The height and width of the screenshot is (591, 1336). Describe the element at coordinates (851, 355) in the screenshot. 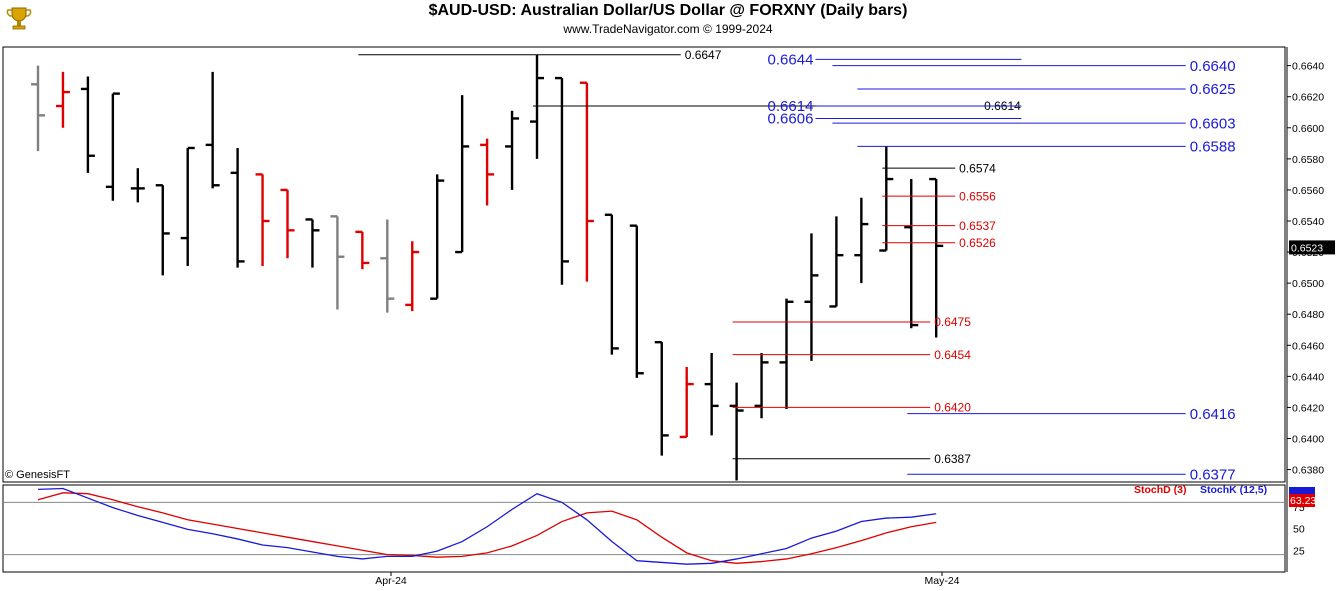

I see `price-level: 0.6454` at that location.